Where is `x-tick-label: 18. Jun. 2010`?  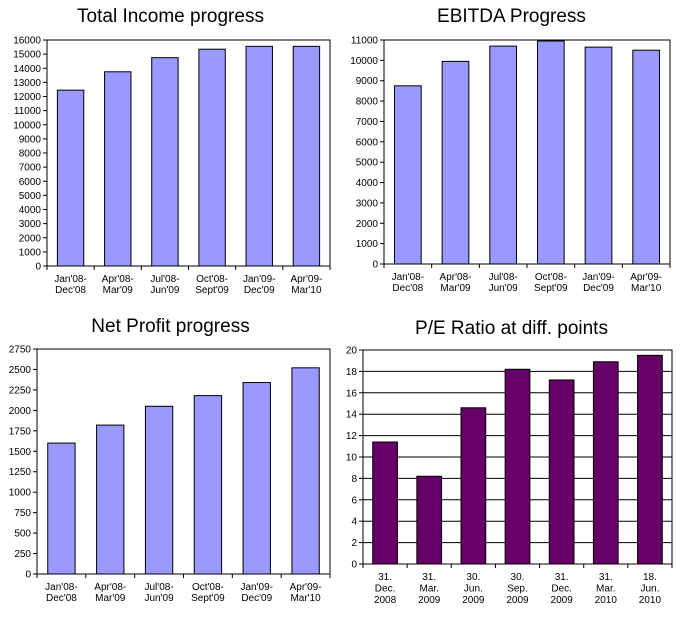
x-tick-label: 18. Jun. 2010 is located at coordinates (650, 589).